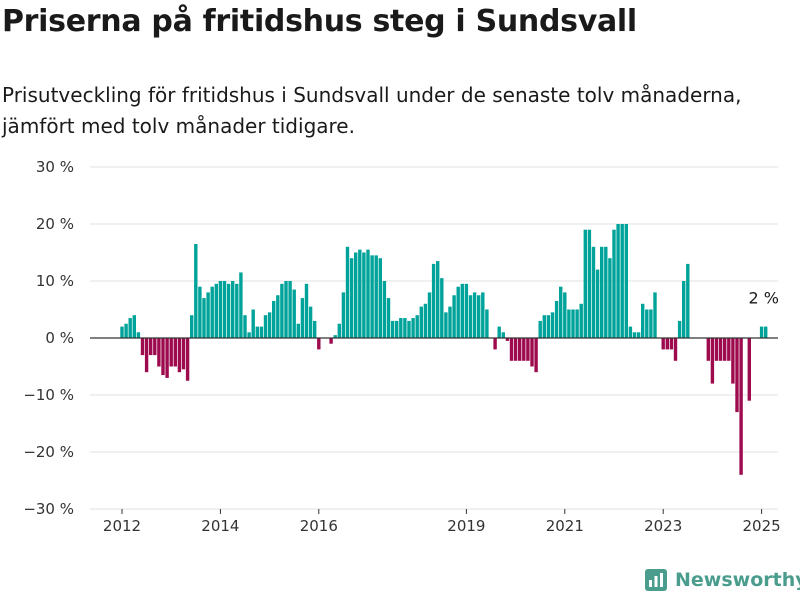 This screenshot has width=800, height=600. I want to click on x-tick-label: 2014, so click(220, 526).